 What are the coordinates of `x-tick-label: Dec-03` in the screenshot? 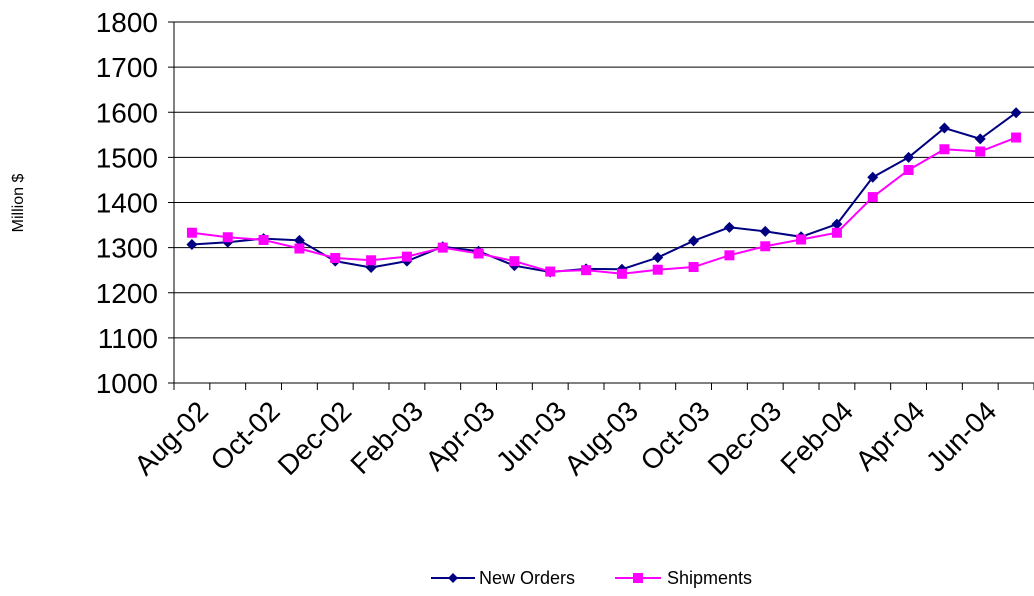 It's located at (745, 438).